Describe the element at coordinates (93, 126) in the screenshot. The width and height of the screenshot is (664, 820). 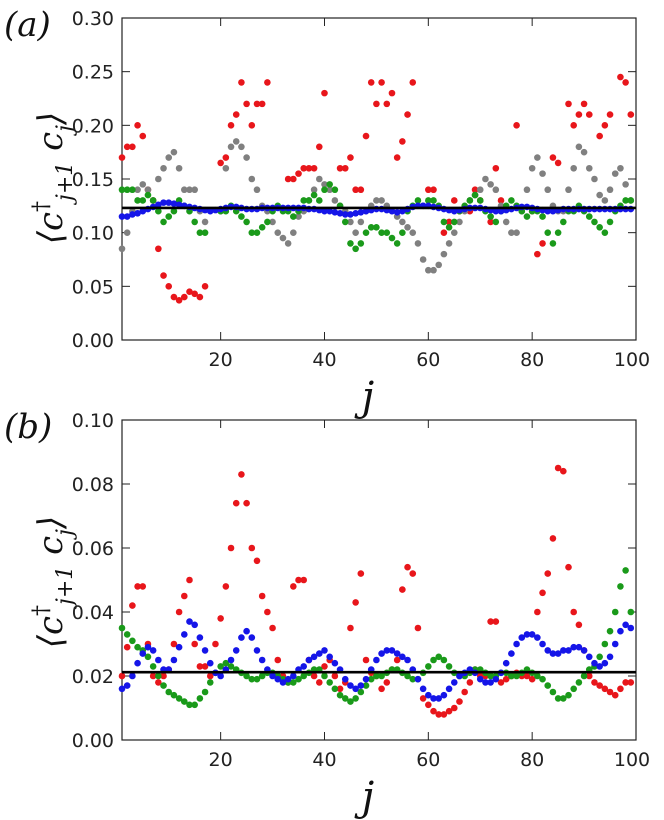
I see `panel-a-ytick-label: 0.20` at that location.